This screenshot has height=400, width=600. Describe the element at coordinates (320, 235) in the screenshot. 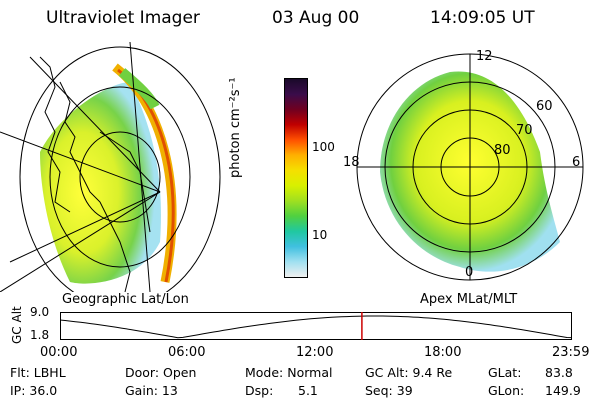

I see `colorbar-tick-10: 10` at that location.